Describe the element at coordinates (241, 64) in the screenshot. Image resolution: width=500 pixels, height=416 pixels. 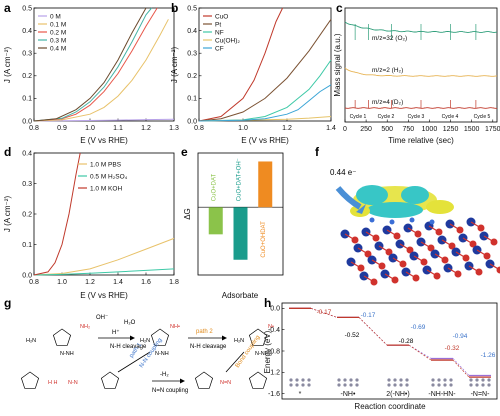
I see `panel-b-series-line` at that location.